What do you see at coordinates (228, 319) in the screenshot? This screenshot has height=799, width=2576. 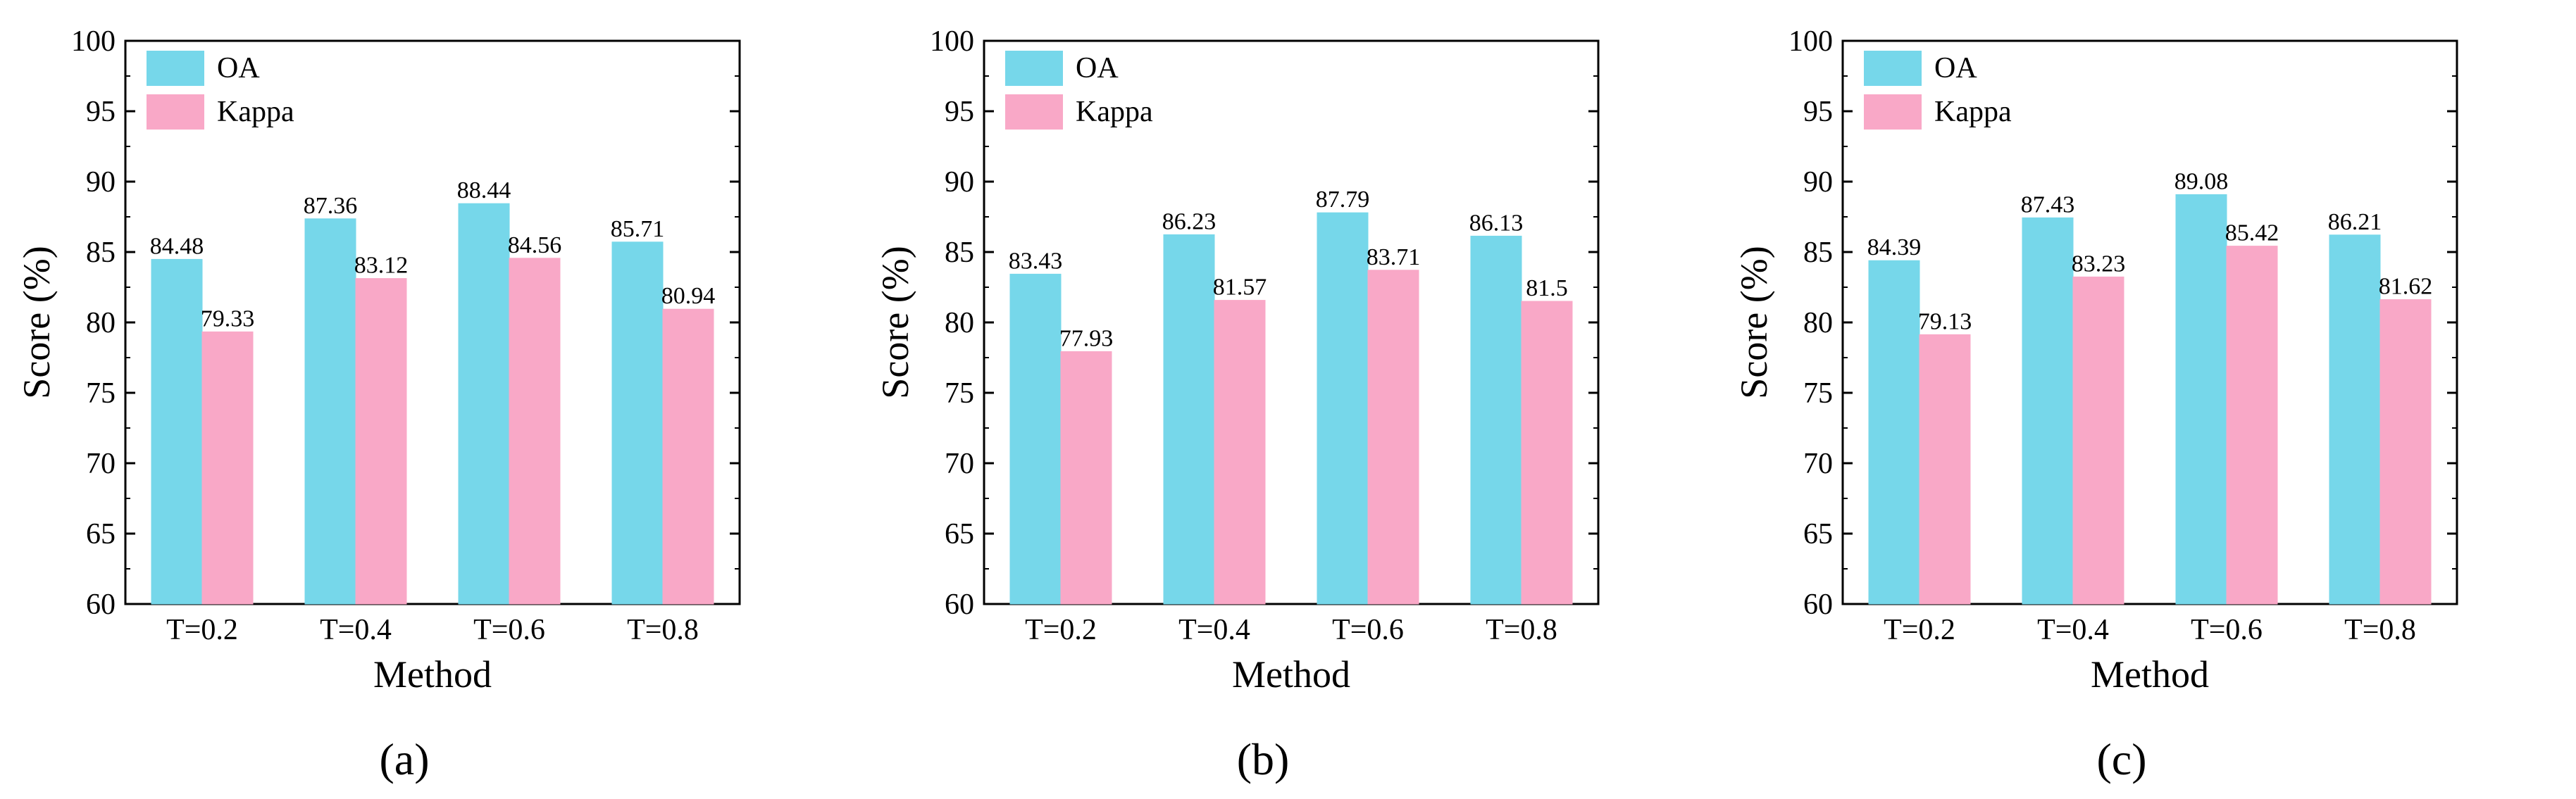 I see `data-label-kappa: 79.33` at bounding box center [228, 319].